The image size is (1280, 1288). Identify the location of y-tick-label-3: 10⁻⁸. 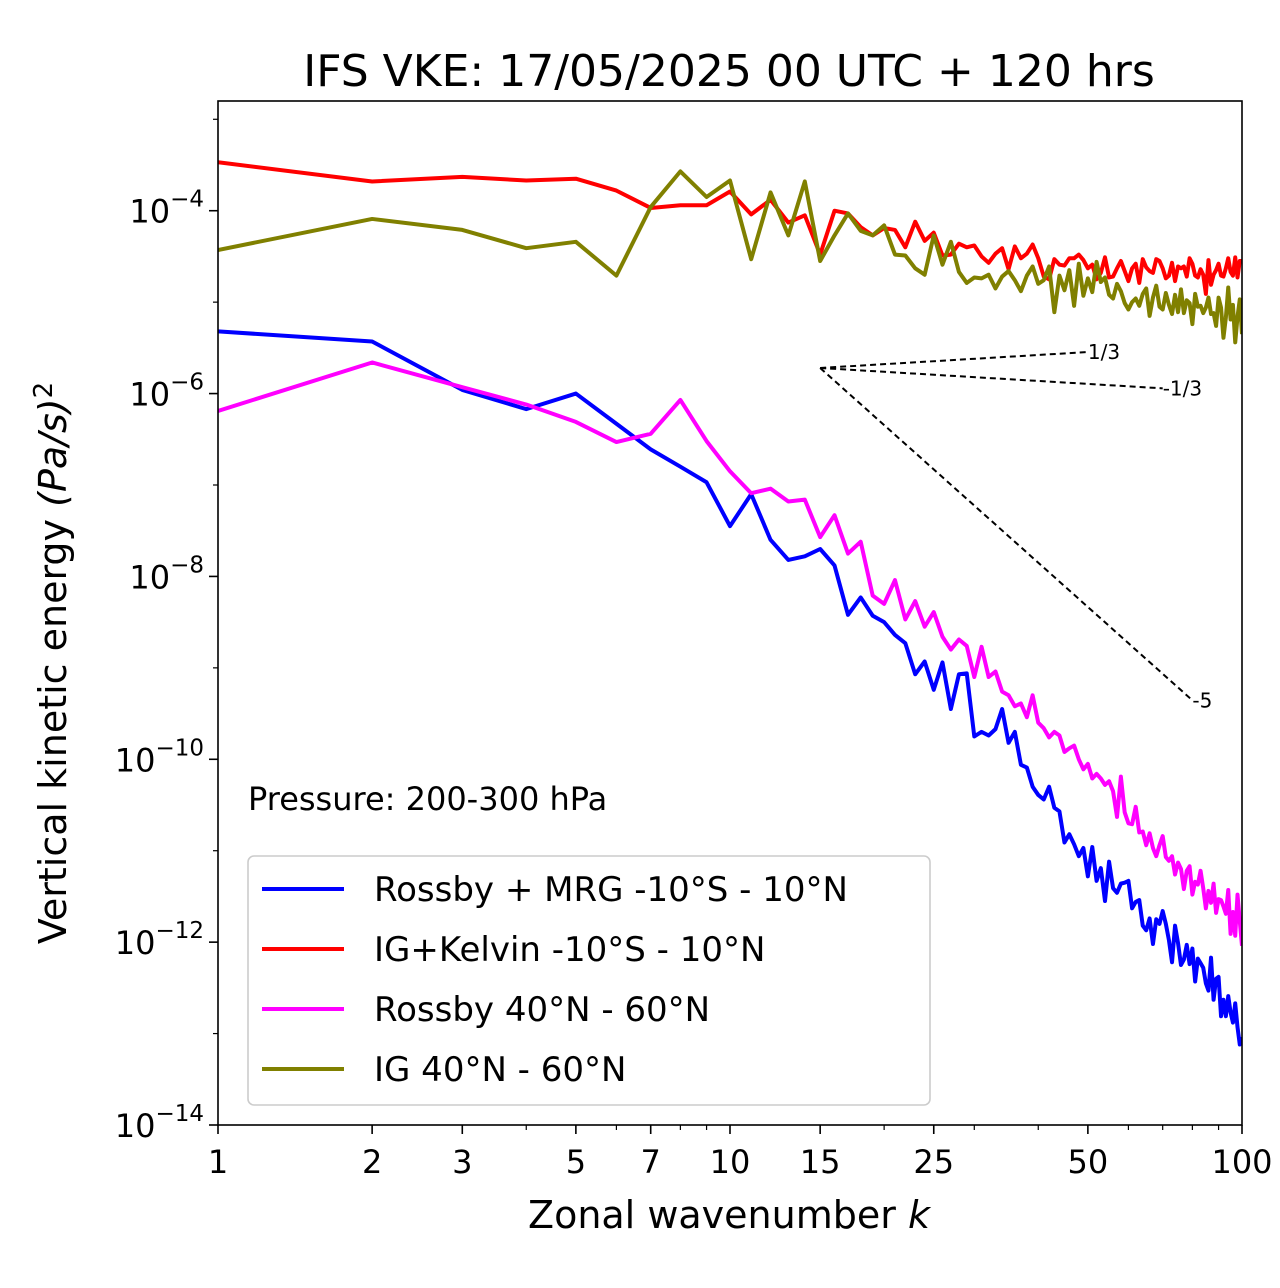
(166, 574).